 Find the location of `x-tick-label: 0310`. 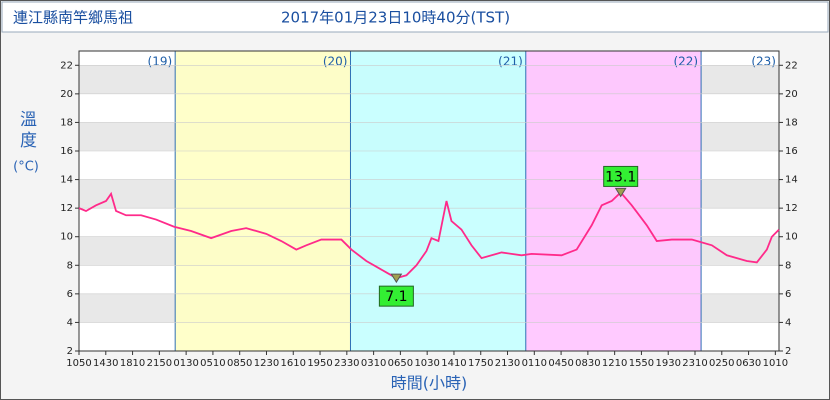

x-tick-label: 0310 is located at coordinates (373, 363).